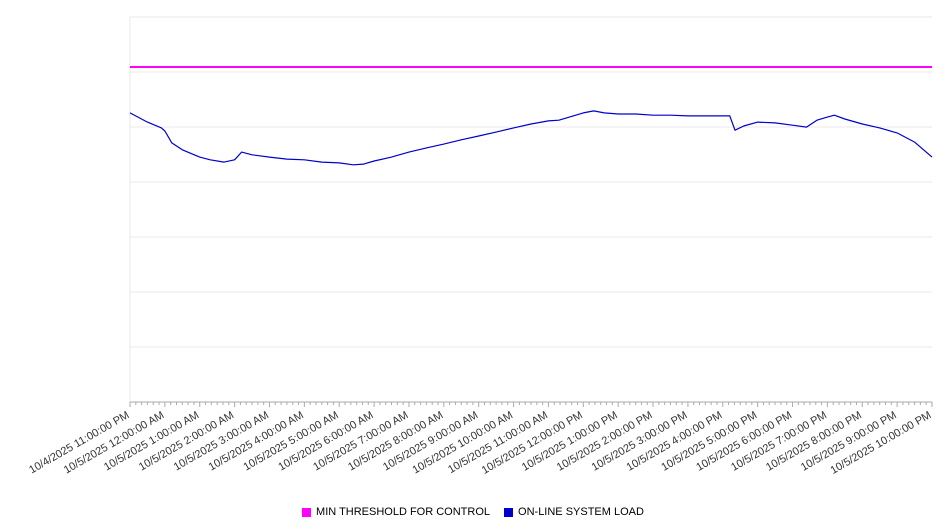 This screenshot has height=526, width=946. I want to click on legend-item-load: ON-LINE SYSTEM LOAD, so click(574, 512).